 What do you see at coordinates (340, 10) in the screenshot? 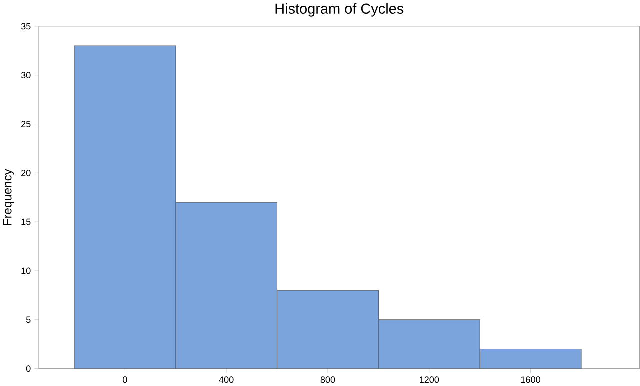
I see `chart-title: Histogram of Cycles` at bounding box center [340, 10].